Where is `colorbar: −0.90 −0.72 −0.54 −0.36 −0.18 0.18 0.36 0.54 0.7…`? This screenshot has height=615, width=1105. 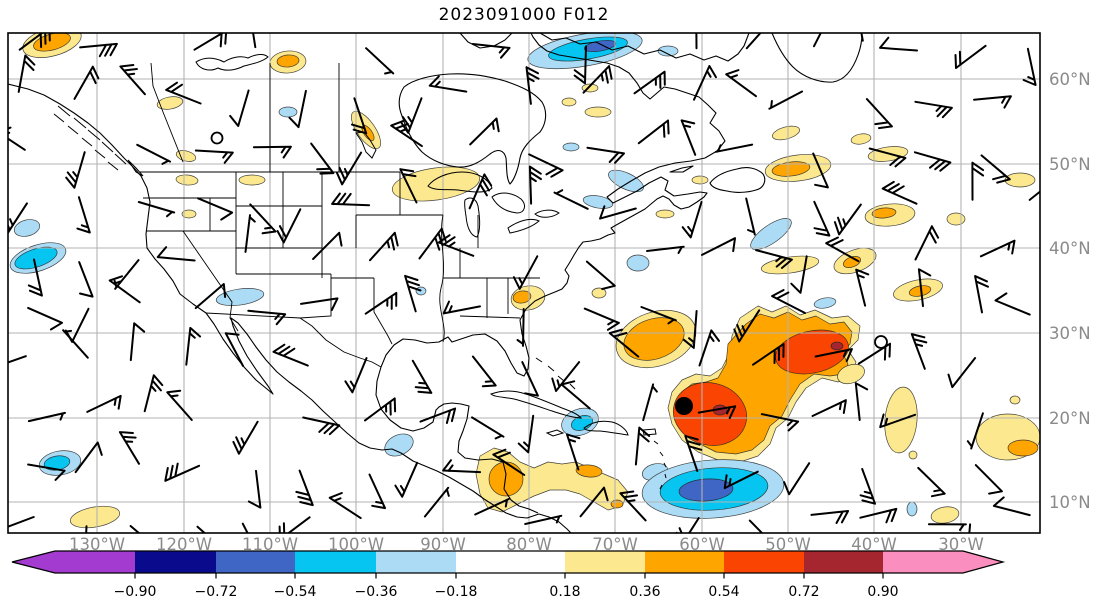 colorbar: −0.90 −0.72 −0.54 −0.36 −0.18 0.18 0.36 0.54 0.7… is located at coordinates (508, 575).